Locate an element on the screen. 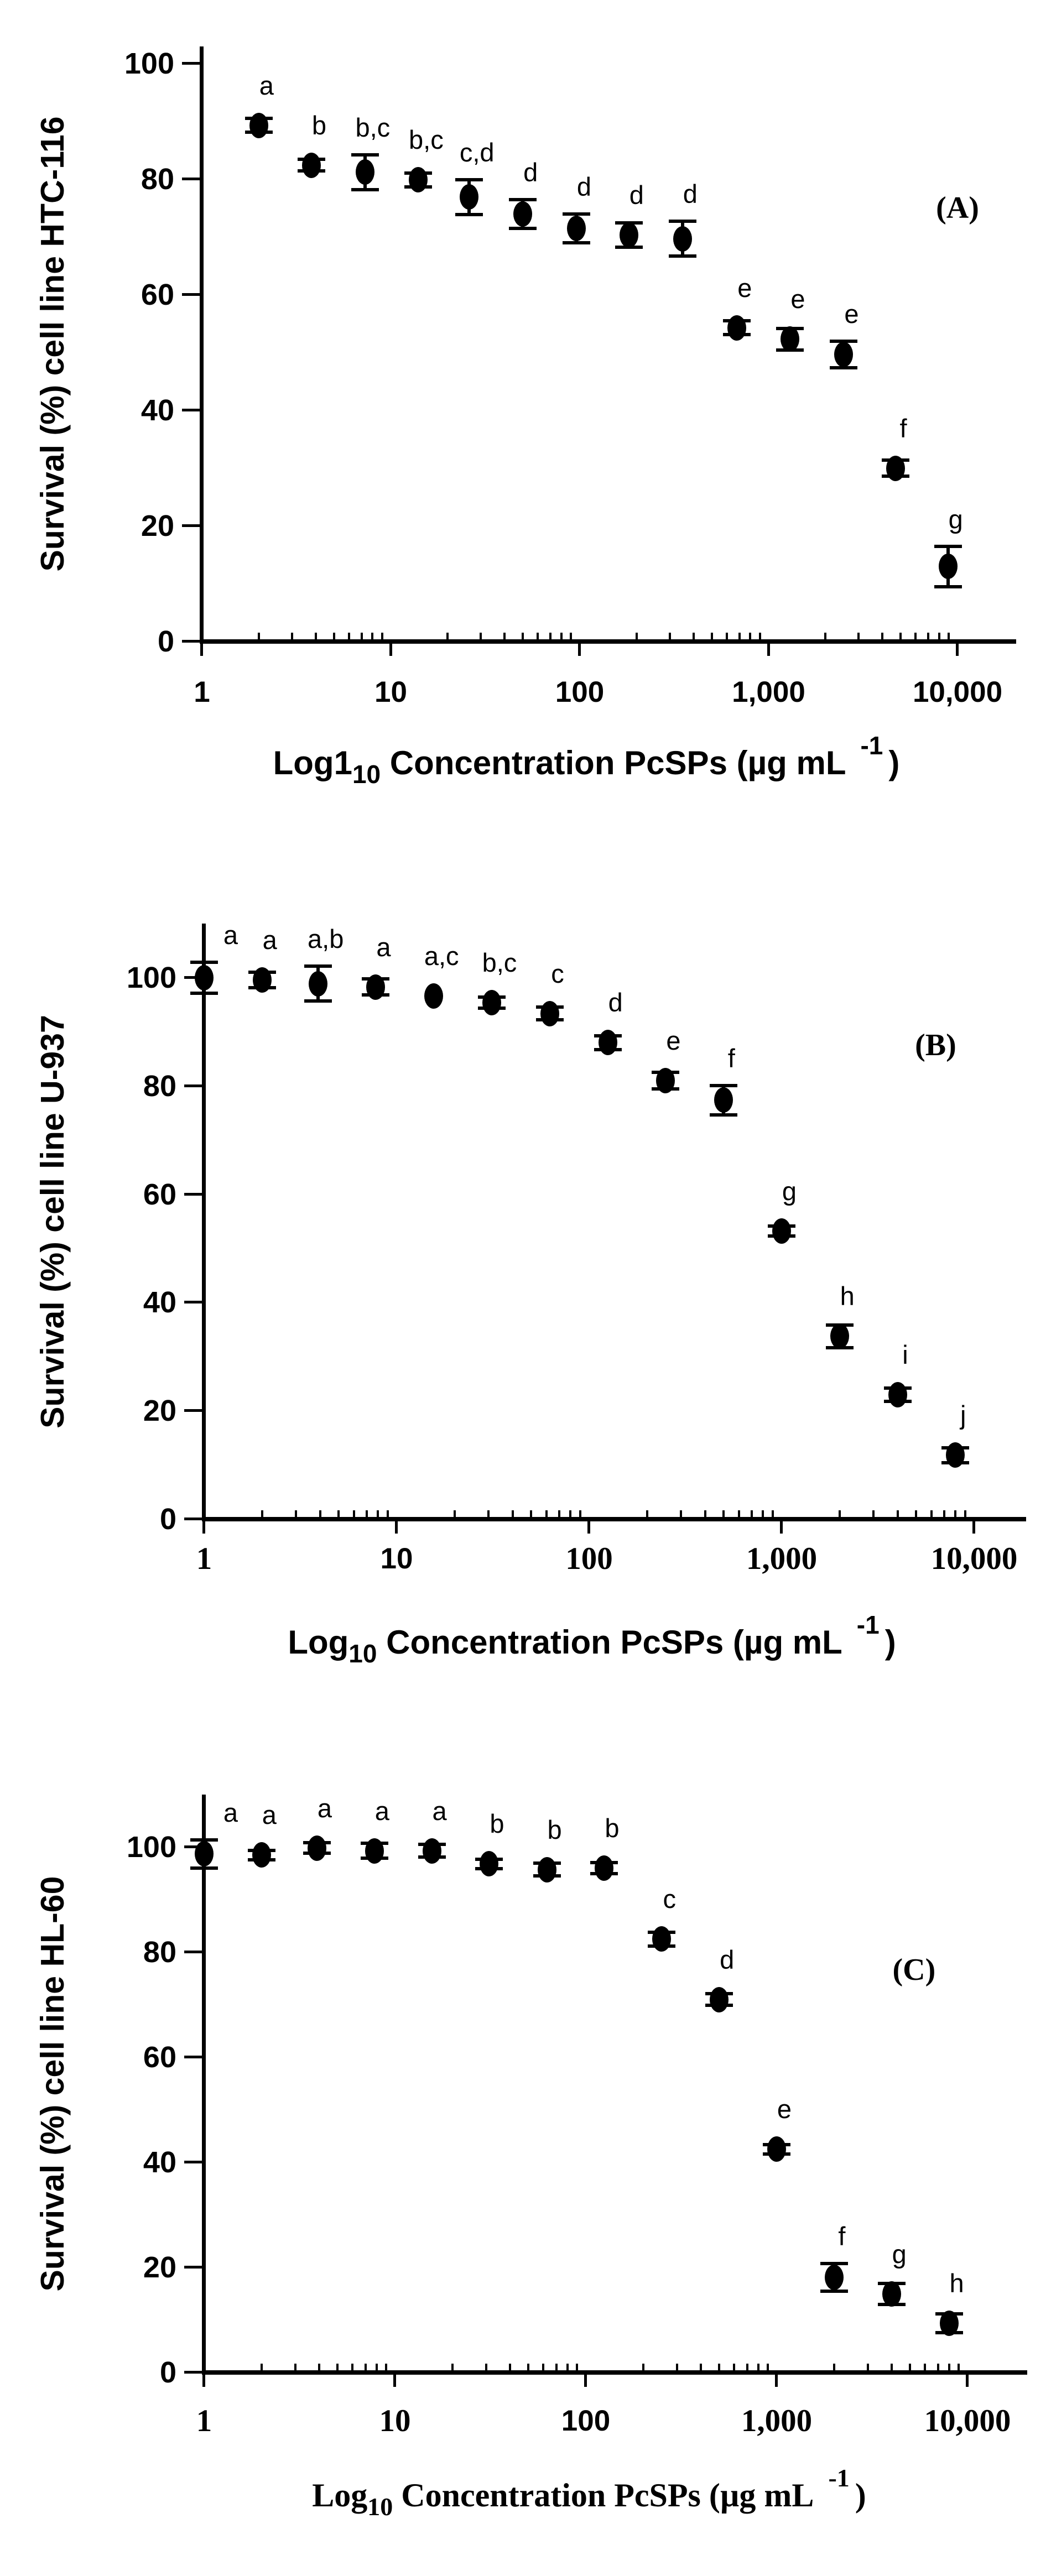  y-axis-tick-label: 40 is located at coordinates (159, 1303).